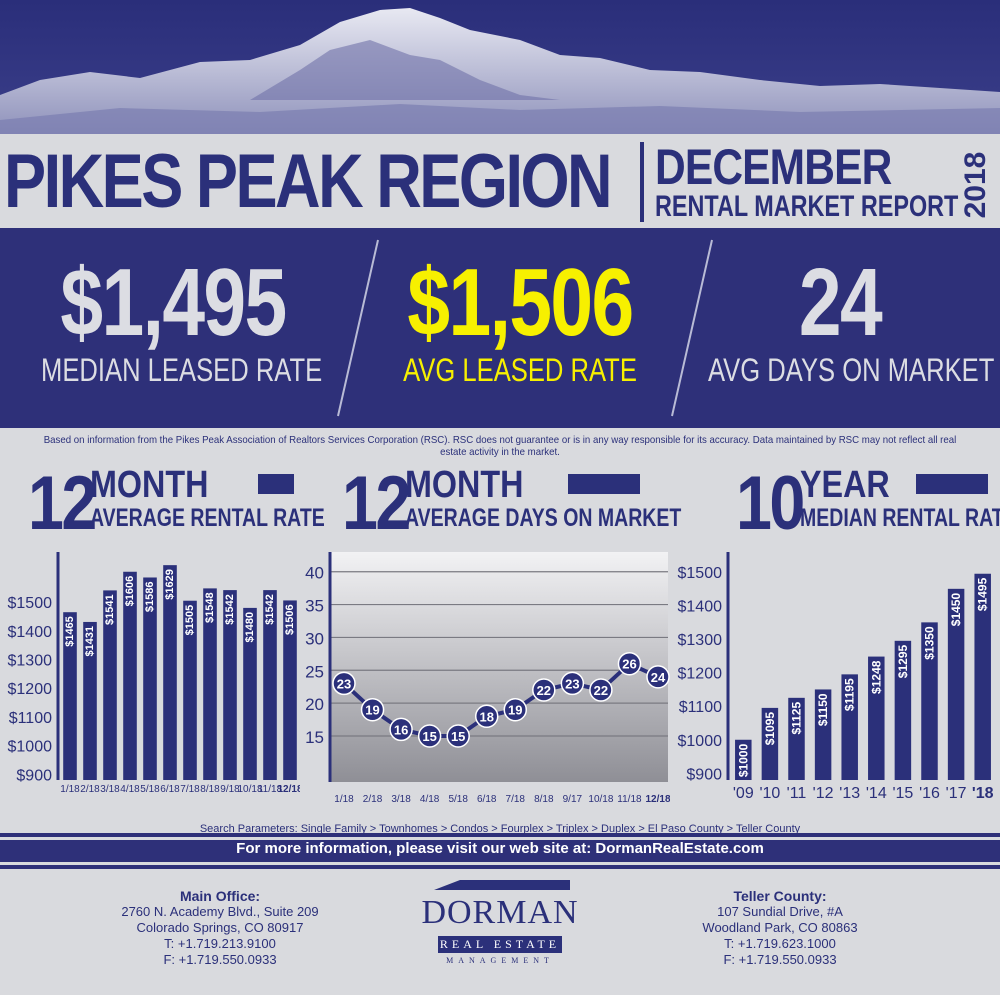 The image size is (1000, 995). Describe the element at coordinates (90, 641) in the screenshot. I see `bar-data-label: $1431` at that location.